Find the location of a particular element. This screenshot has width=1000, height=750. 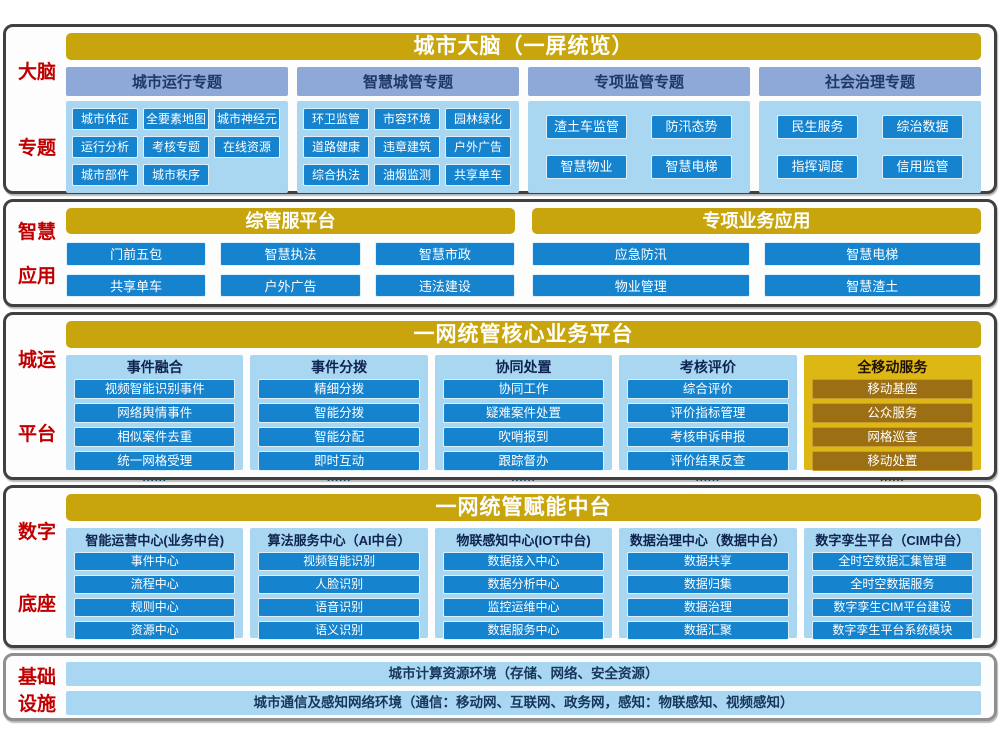

topic-chip: 全要素地图 is located at coordinates (175, 119).